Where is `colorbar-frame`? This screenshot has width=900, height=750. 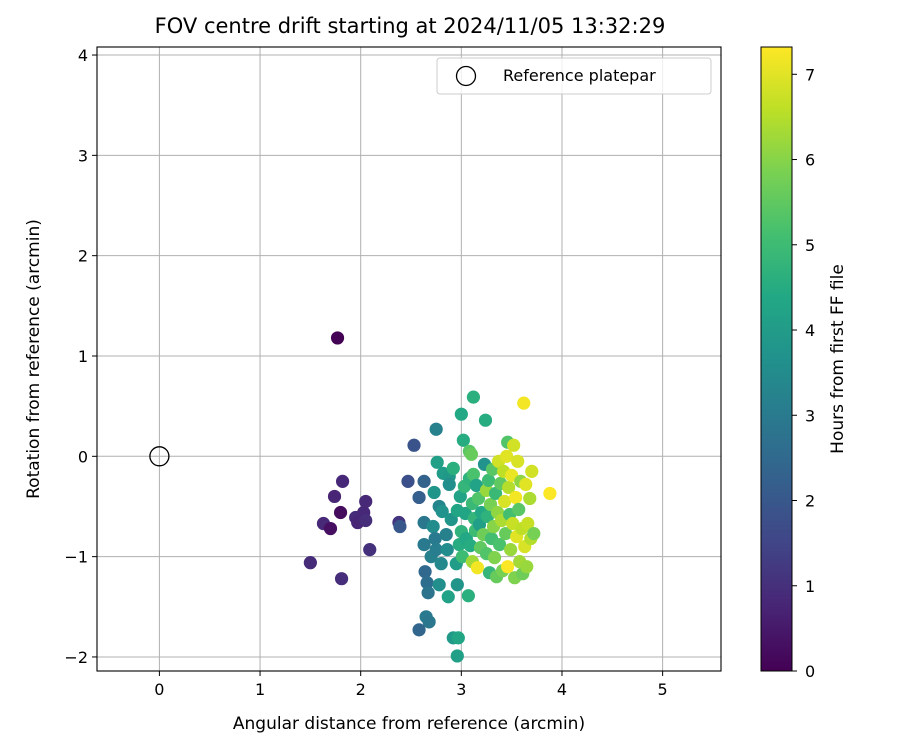 colorbar-frame is located at coordinates (776, 359).